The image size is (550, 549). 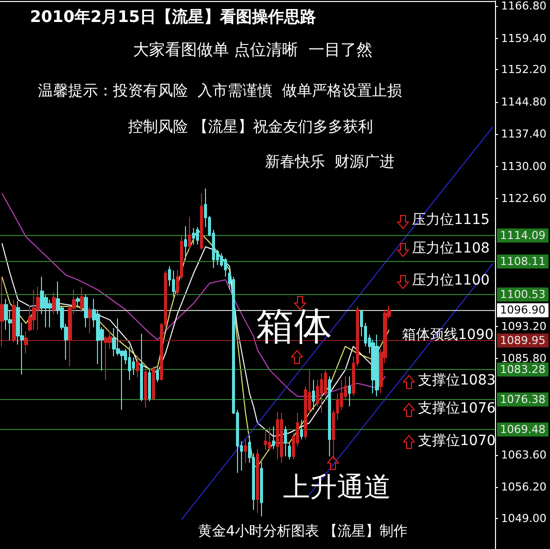 I want to click on y-tick-label: 1166.80, so click(x=523, y=6).